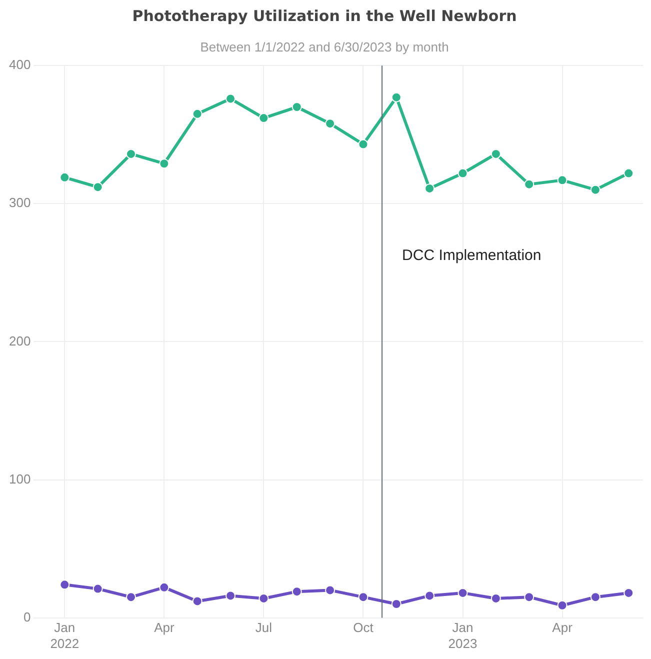 This screenshot has height=659, width=651. I want to click on x-tick-label: Jul, so click(263, 628).